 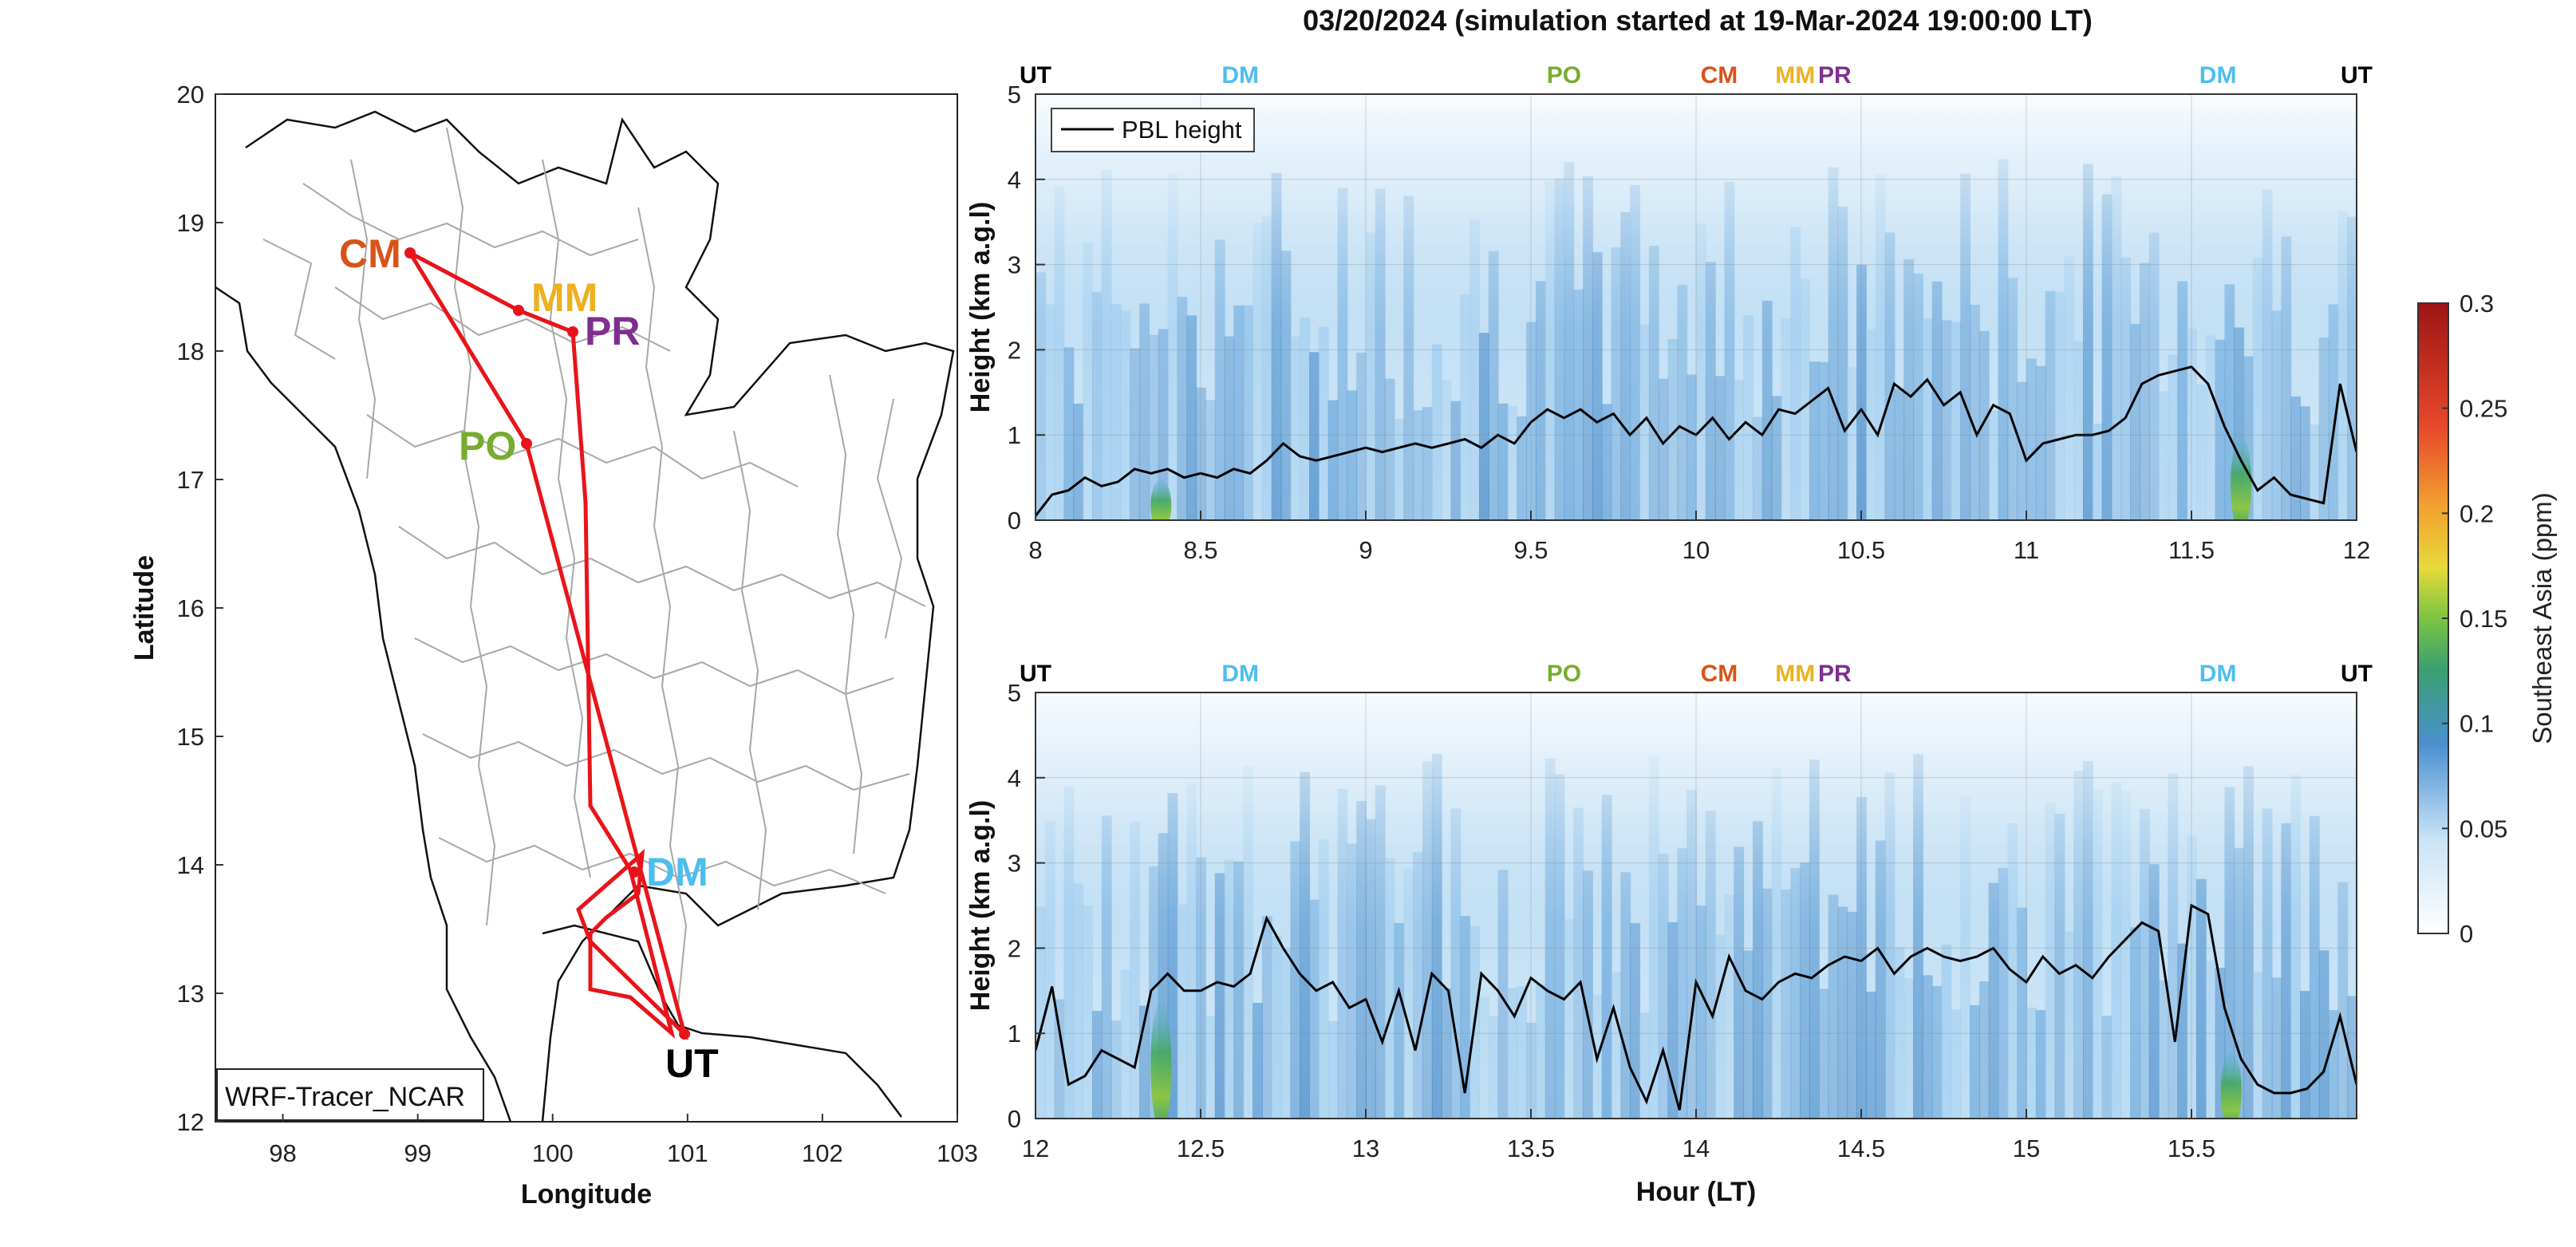 What do you see at coordinates (1531, 1148) in the screenshot?
I see `x-tick-label: 13.5` at bounding box center [1531, 1148].